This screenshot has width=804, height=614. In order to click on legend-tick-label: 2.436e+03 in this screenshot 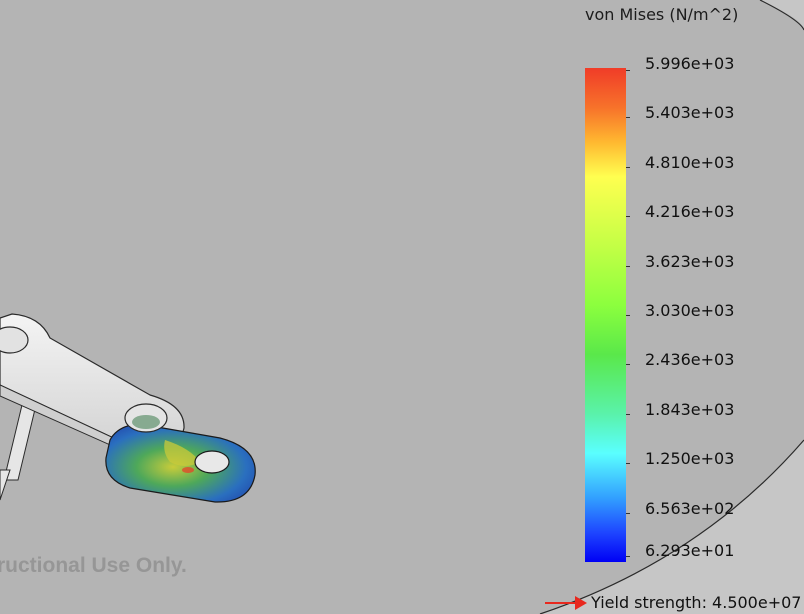, I will do `click(690, 359)`.